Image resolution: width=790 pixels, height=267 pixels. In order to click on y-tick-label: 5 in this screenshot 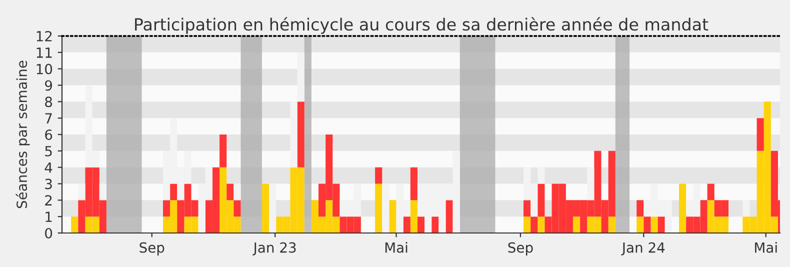, I will do `click(48, 151)`.